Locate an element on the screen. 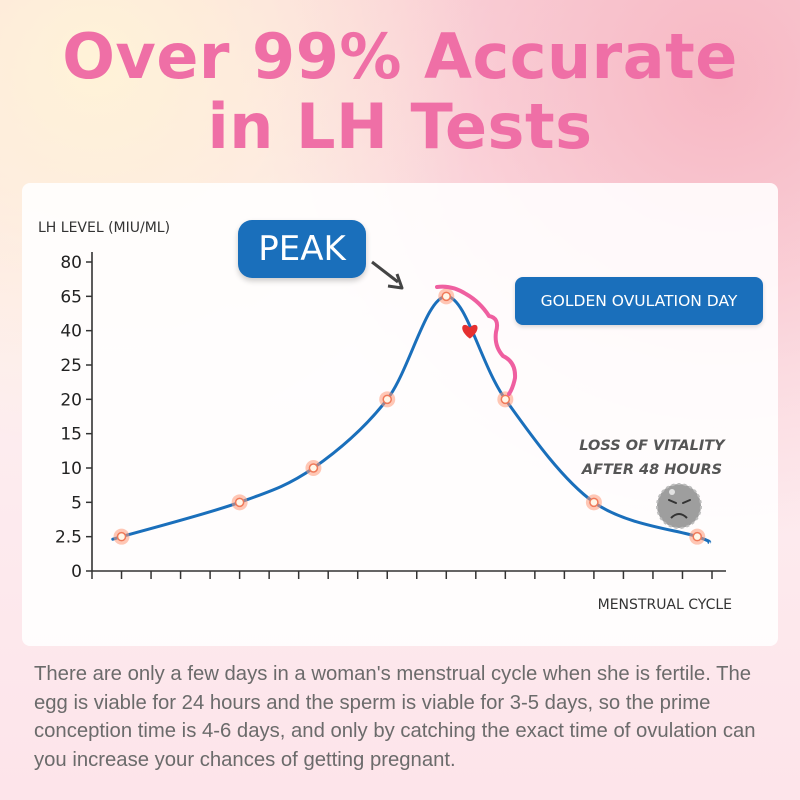 This screenshot has width=800, height=800. y-tick-label: 0 is located at coordinates (76, 572).